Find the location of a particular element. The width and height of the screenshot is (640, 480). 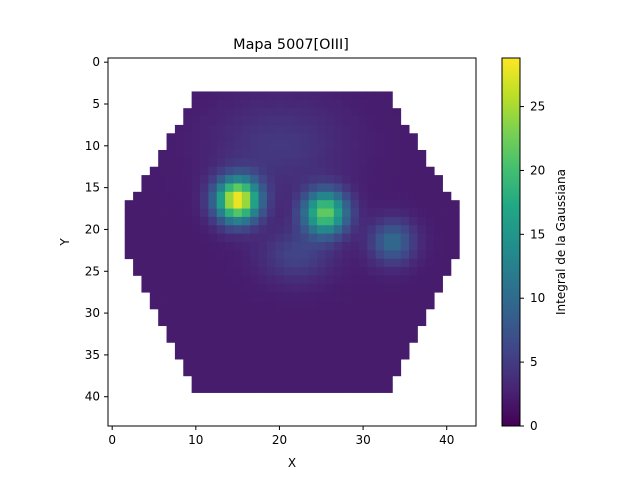

y-tick-label: 15 is located at coordinates (92, 188).